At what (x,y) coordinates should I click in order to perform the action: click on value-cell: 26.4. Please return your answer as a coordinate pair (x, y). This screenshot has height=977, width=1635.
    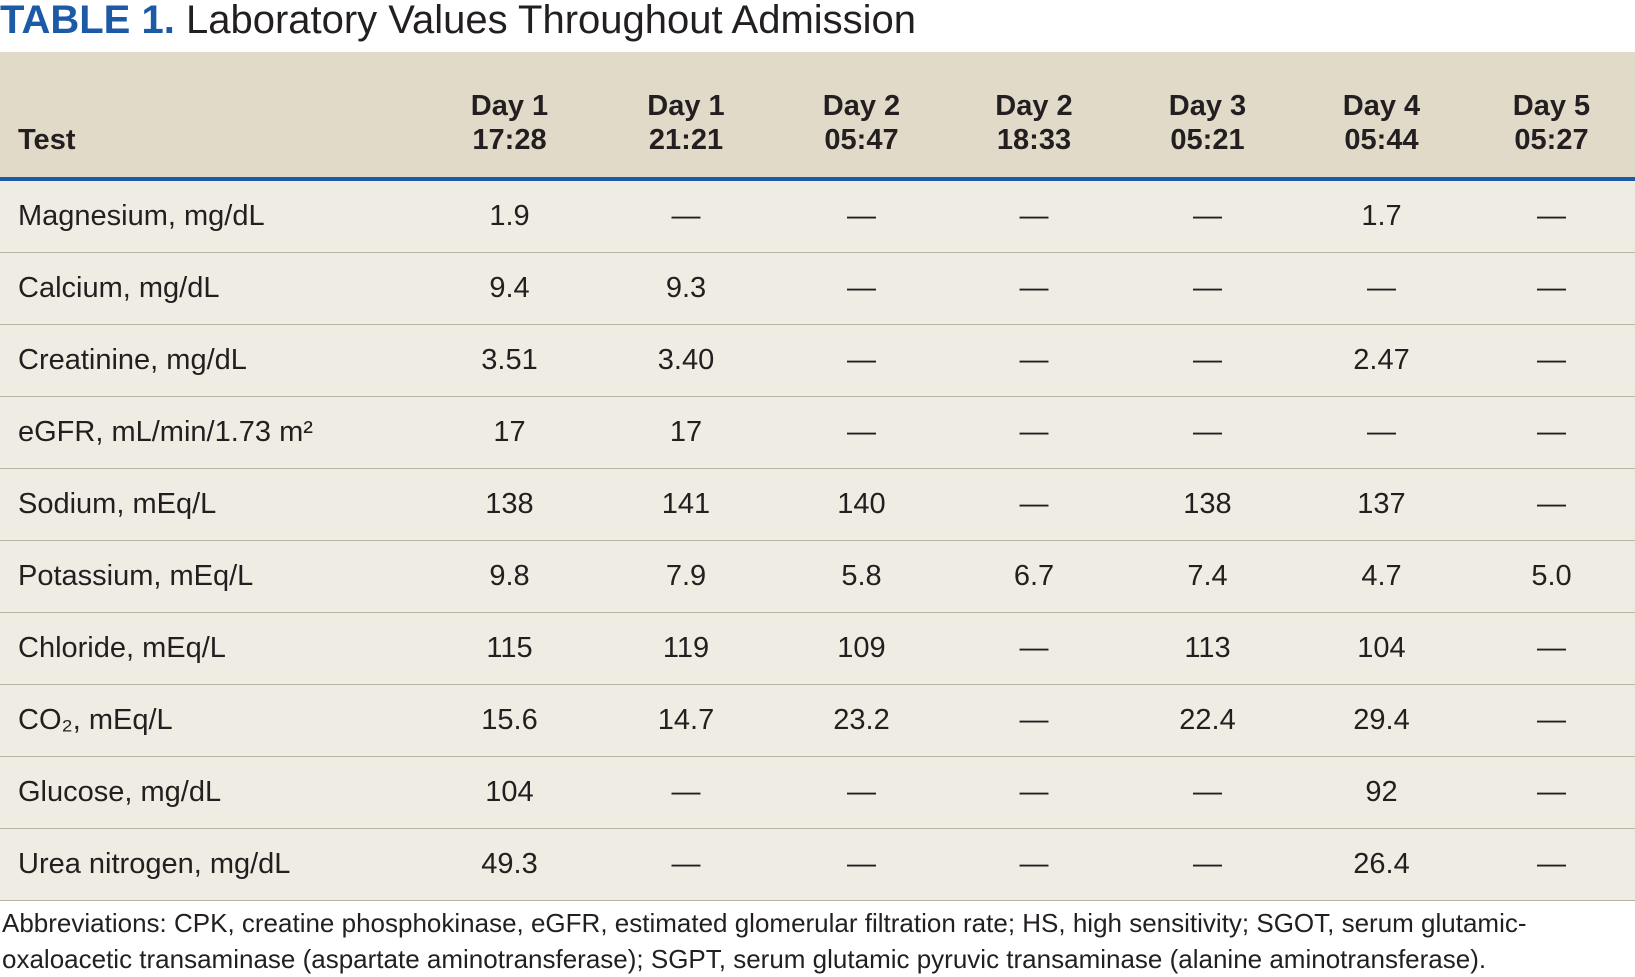
    Looking at the image, I should click on (1381, 864).